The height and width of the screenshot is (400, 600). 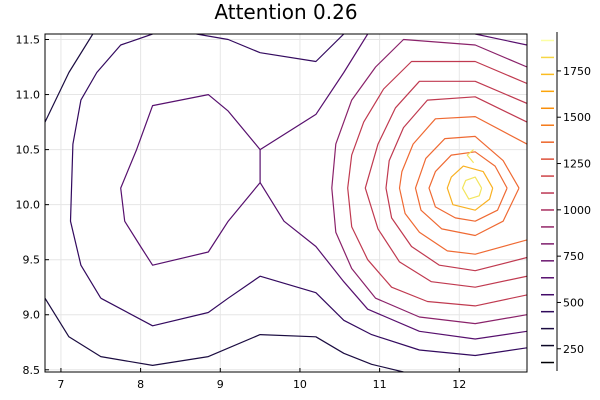 I want to click on colorbar: 250 500 750 1000 1250 1500 1750, so click(x=566, y=201).